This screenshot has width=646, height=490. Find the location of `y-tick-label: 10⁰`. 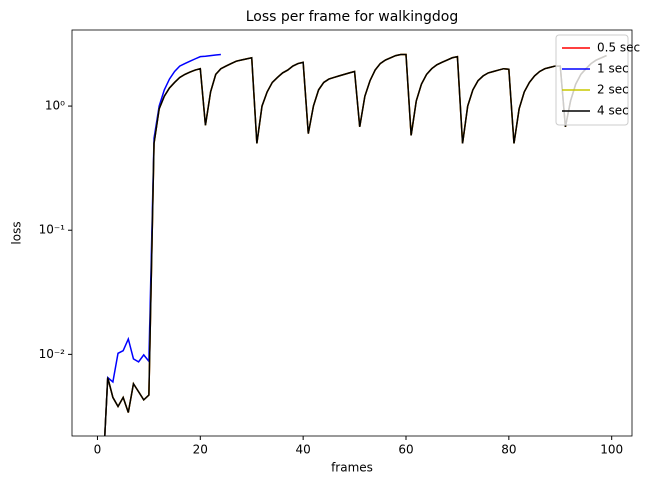

y-tick-label: 10⁰ is located at coordinates (55, 106).